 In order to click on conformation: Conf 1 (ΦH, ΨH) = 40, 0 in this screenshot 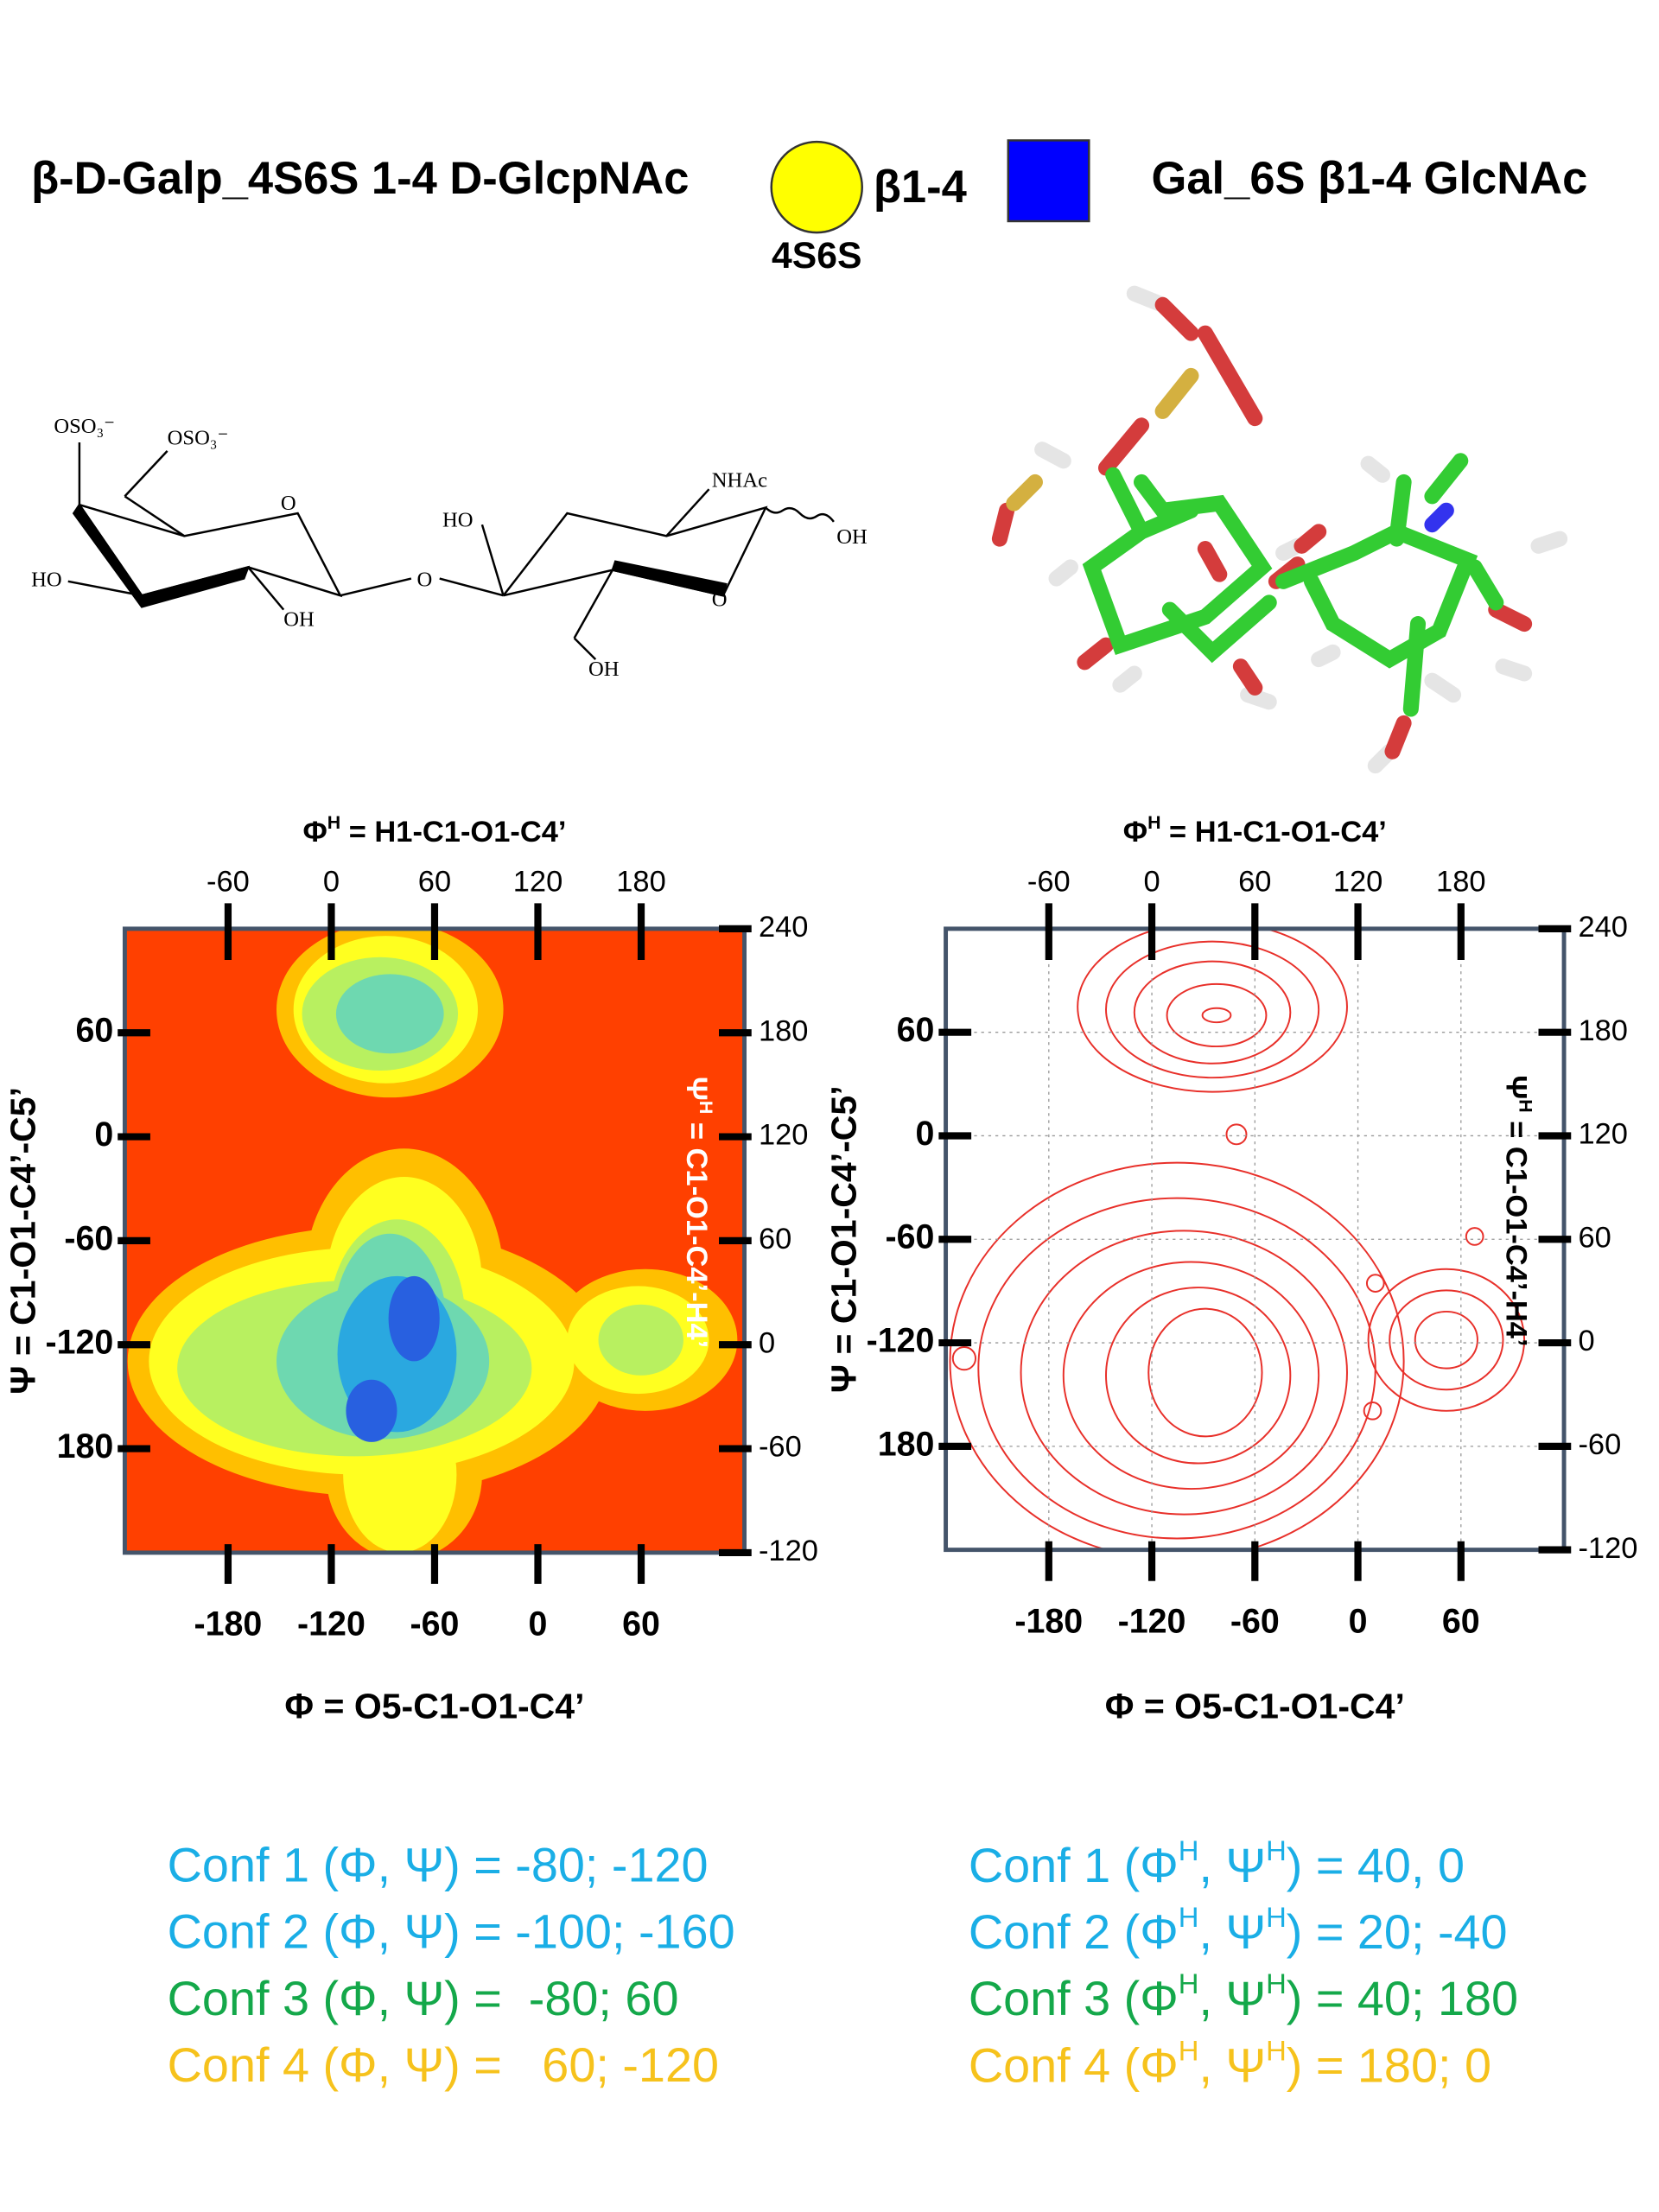, I will do `click(1217, 1863)`.